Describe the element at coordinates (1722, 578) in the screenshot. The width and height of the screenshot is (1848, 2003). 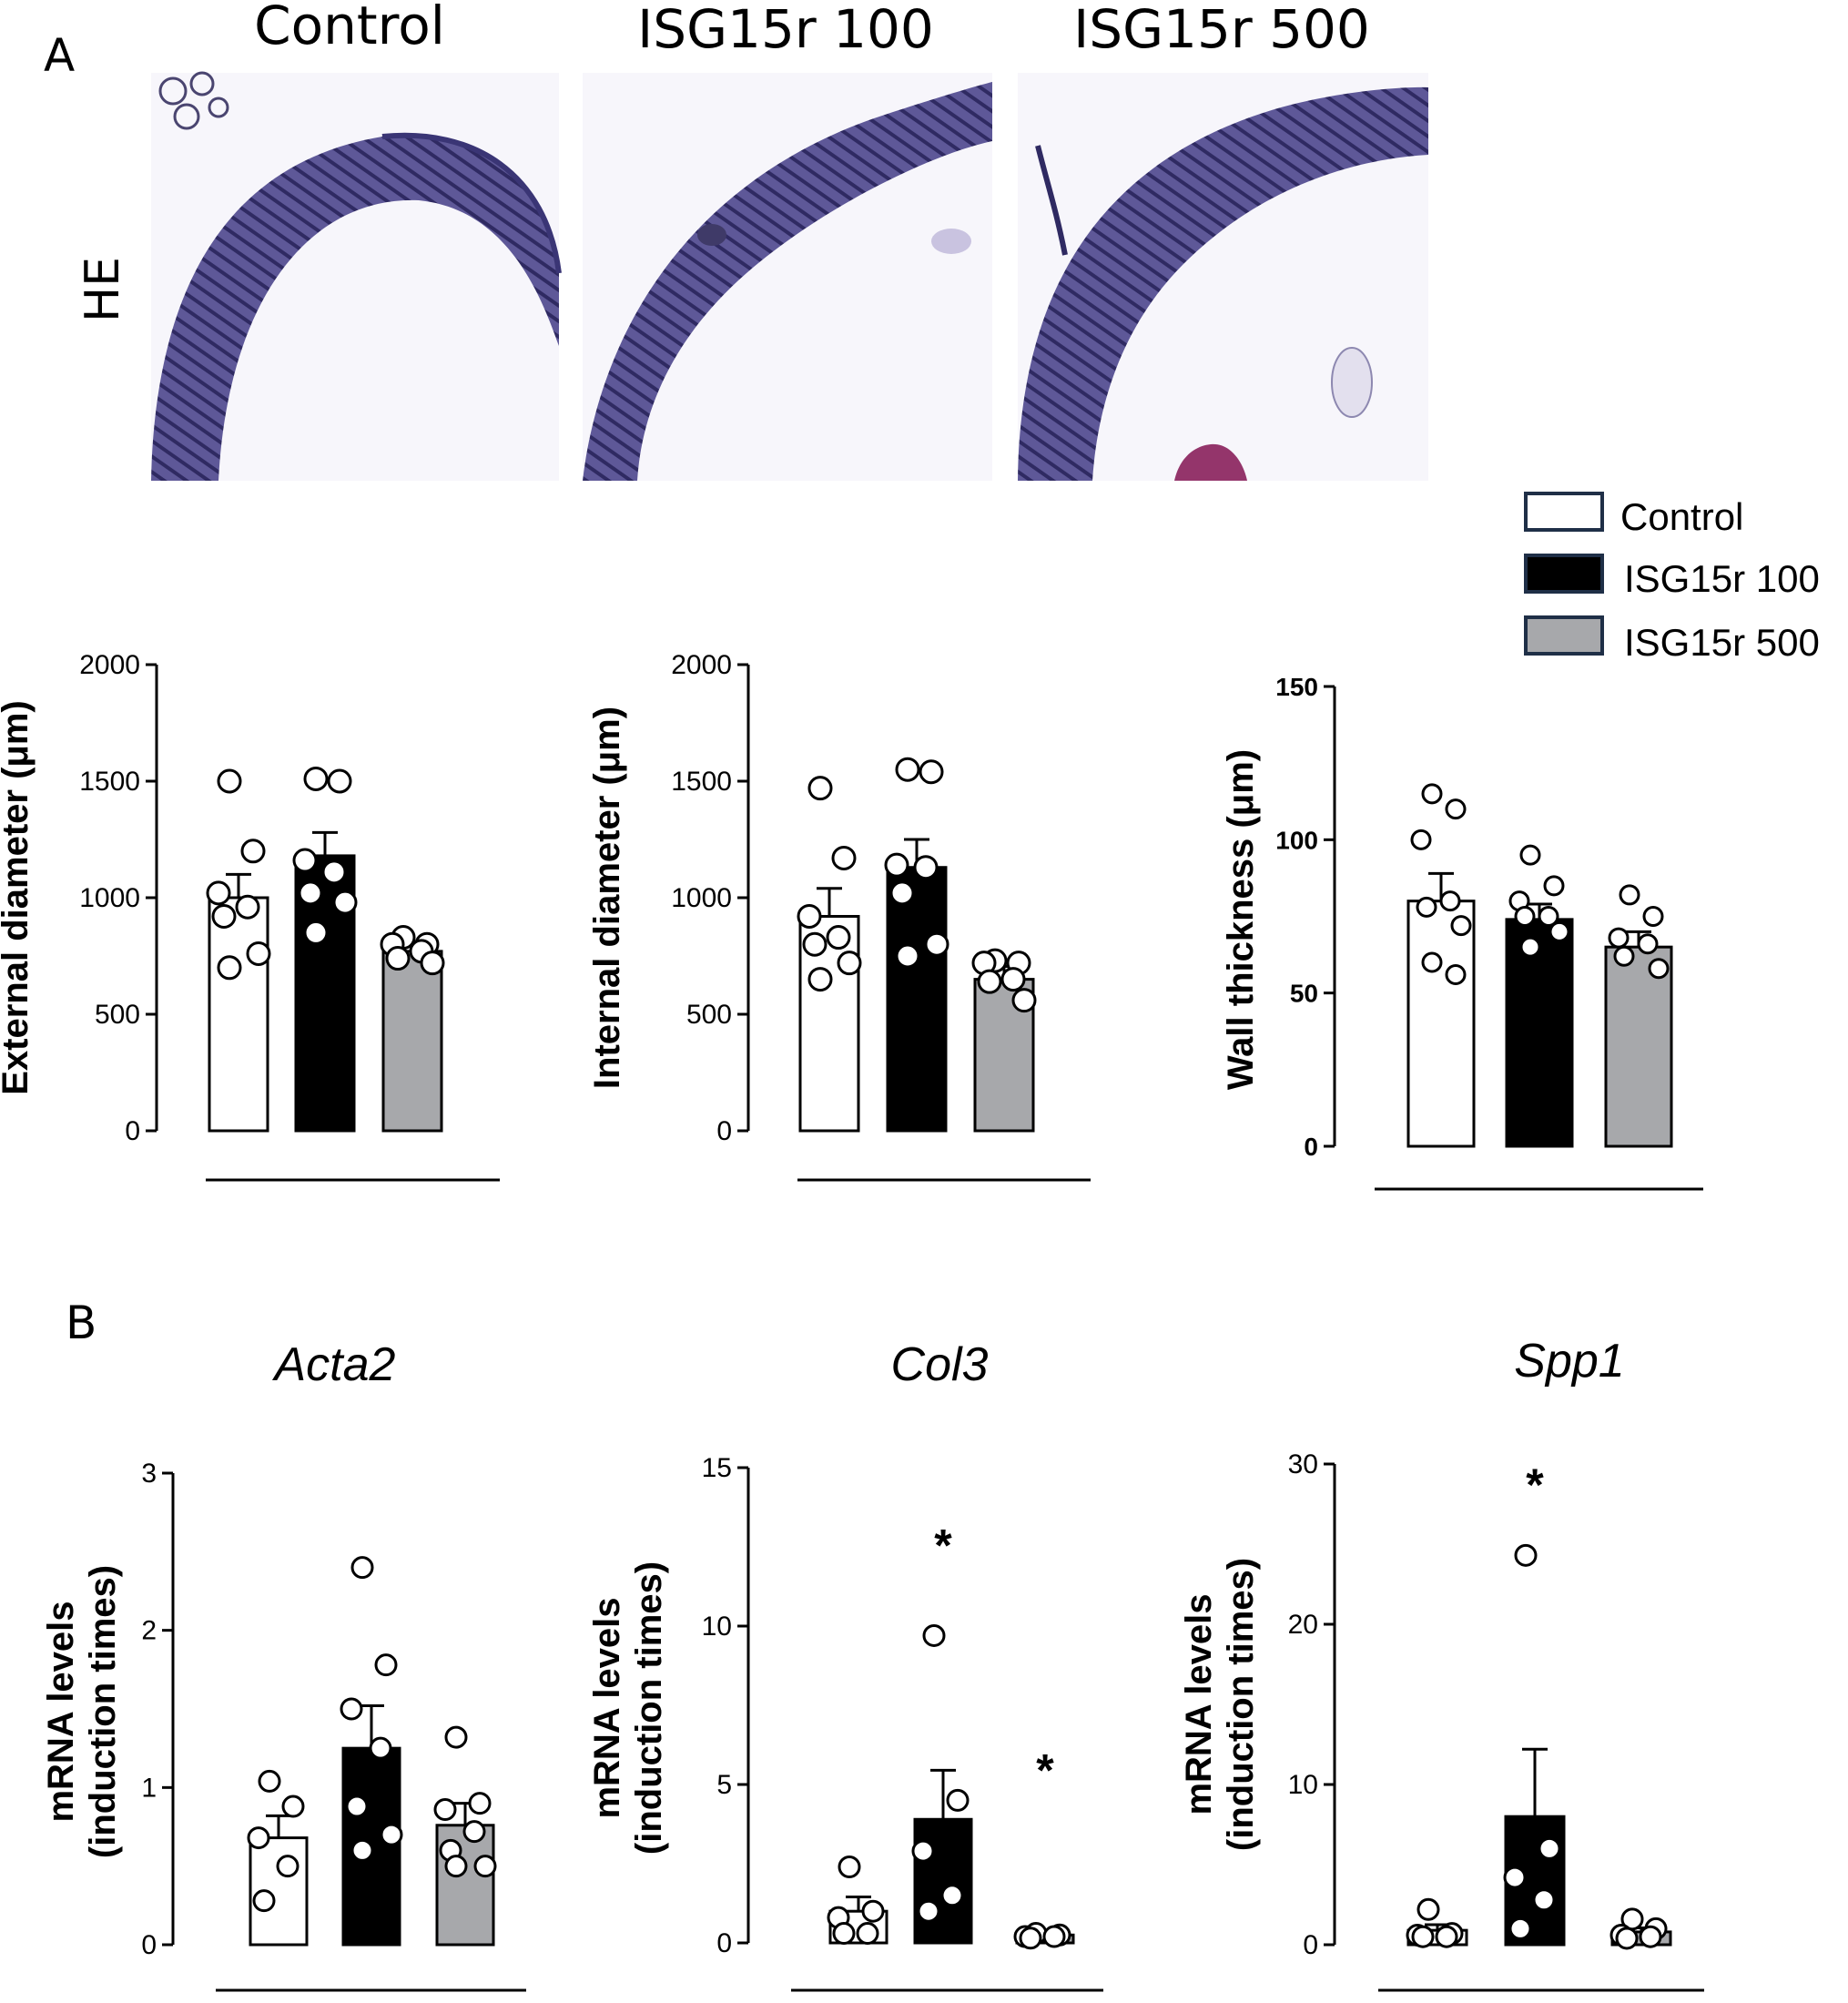
I see `legend-label-isg15r-100: ISG15r 100` at that location.